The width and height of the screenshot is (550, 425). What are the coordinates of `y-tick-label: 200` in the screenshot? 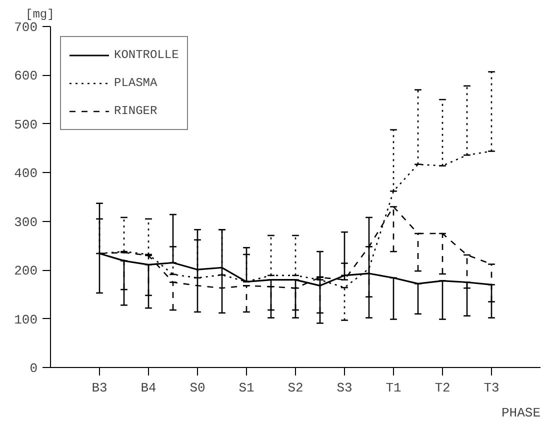 It's located at (26, 271).